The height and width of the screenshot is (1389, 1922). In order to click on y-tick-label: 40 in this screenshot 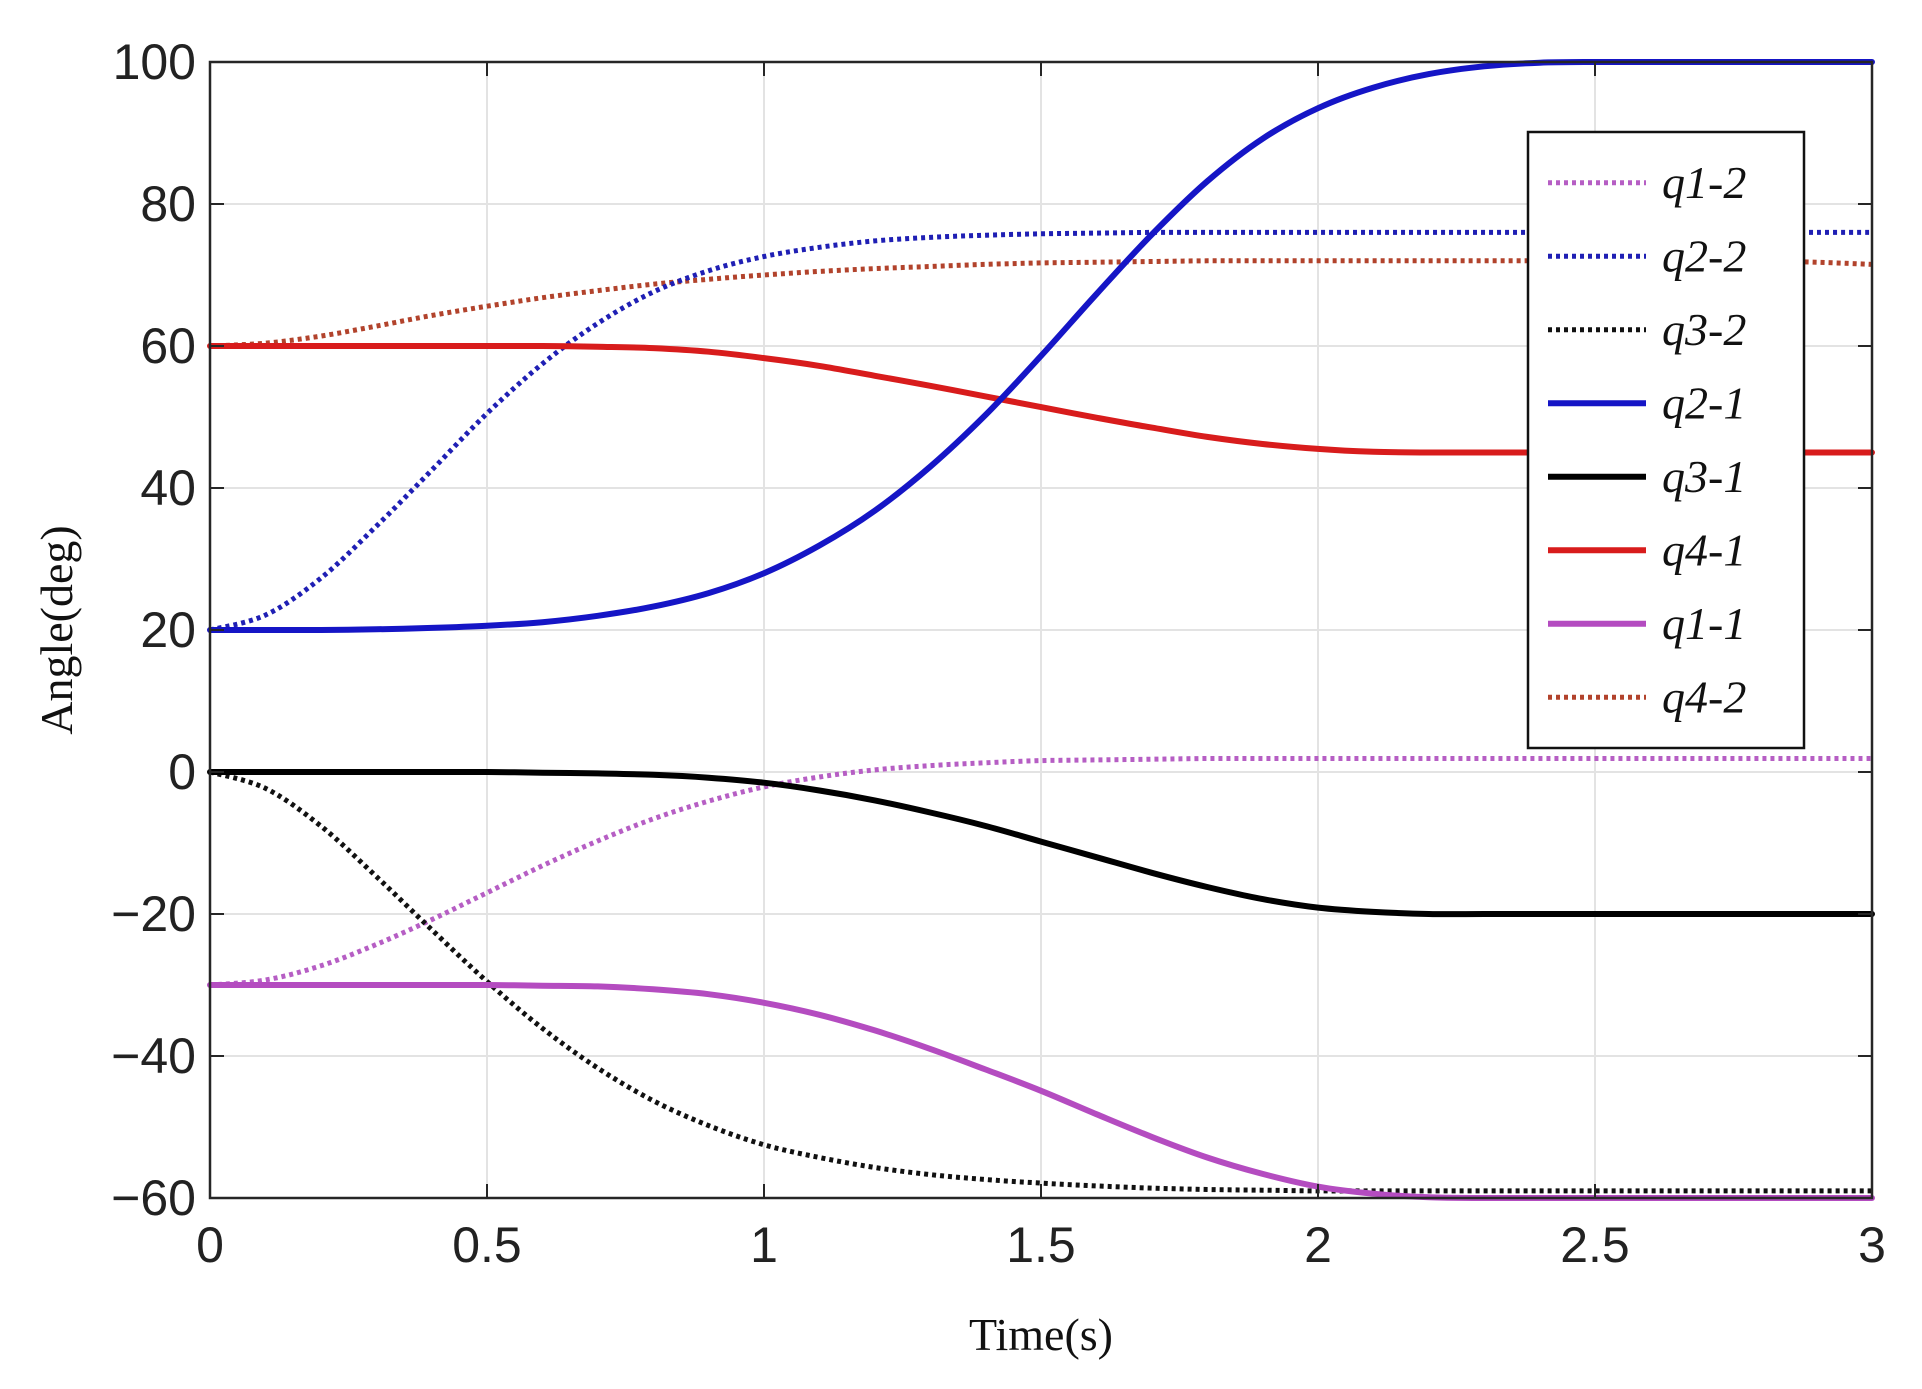, I will do `click(168, 488)`.